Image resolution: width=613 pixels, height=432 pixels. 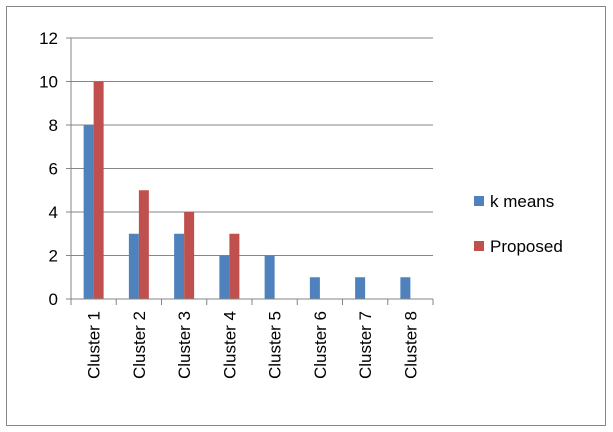 I want to click on x-tick-label: Cluster 8, so click(x=410, y=345).